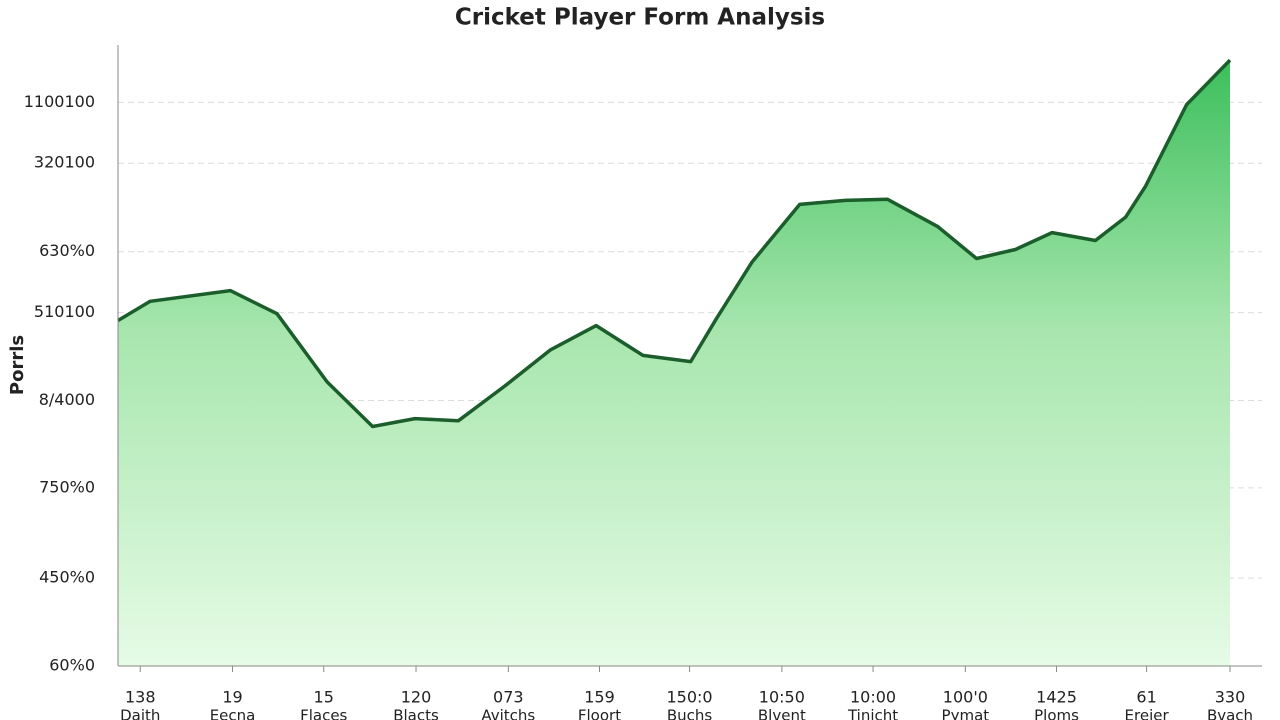 The image size is (1280, 720). What do you see at coordinates (872, 713) in the screenshot?
I see `x-category-label: Tinicht` at bounding box center [872, 713].